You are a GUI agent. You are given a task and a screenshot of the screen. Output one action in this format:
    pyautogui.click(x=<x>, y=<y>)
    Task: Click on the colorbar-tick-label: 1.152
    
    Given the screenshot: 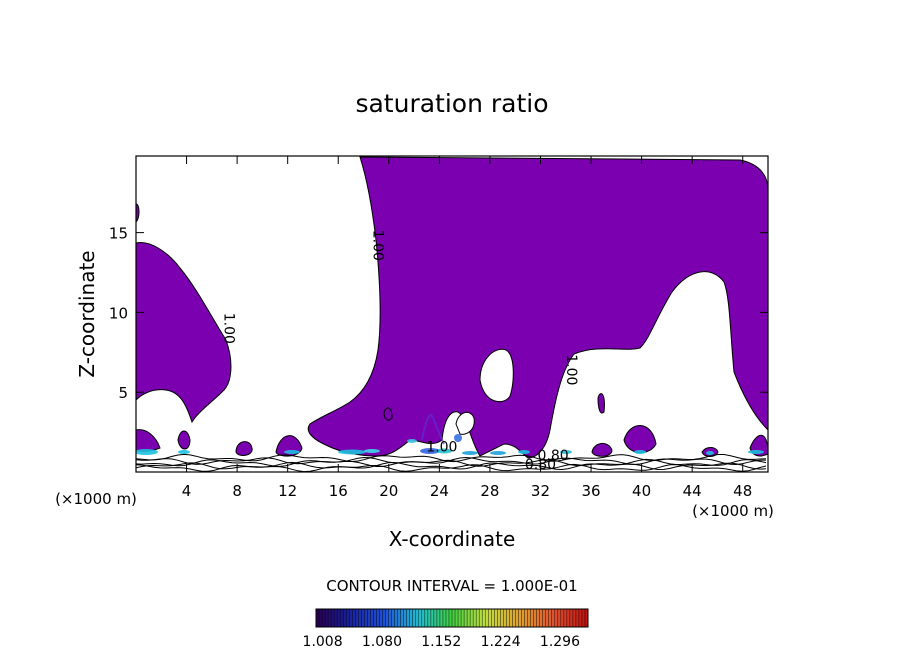 What is the action you would take?
    pyautogui.click(x=441, y=642)
    